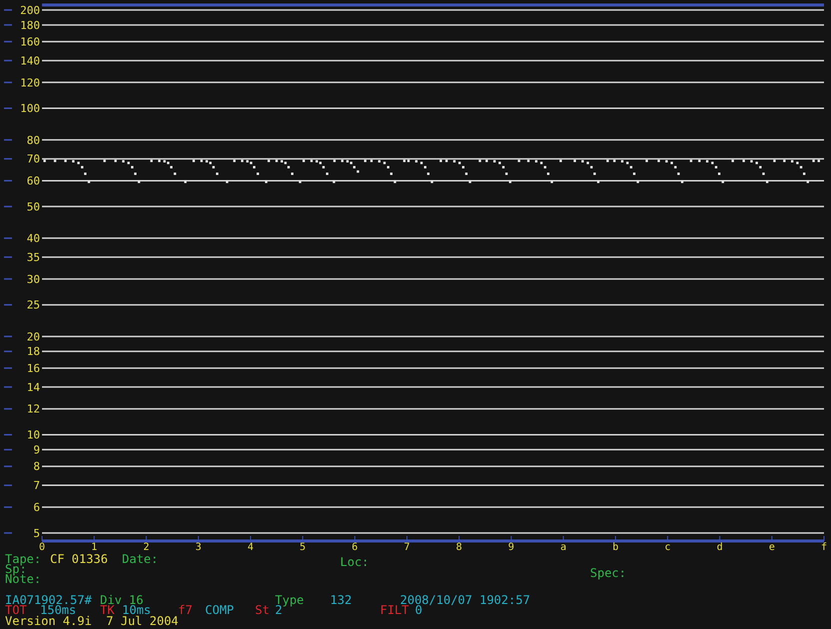  What do you see at coordinates (303, 547) in the screenshot?
I see `x-tick-label: 5` at bounding box center [303, 547].